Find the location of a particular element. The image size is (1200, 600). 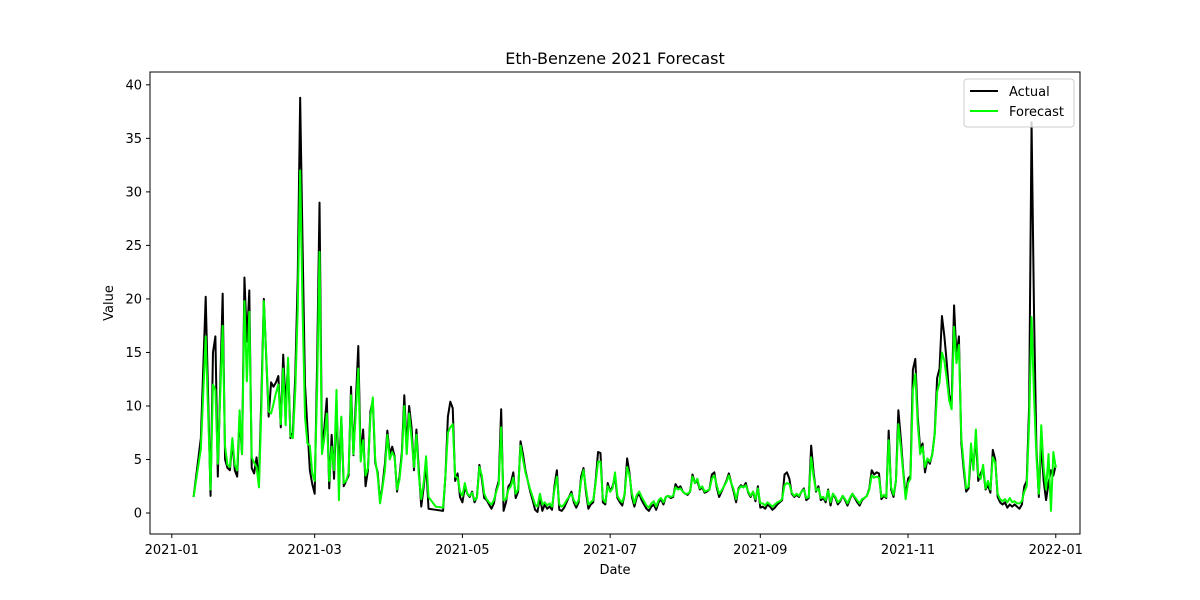

x-tick-label: 2022-01 is located at coordinates (1056, 550).